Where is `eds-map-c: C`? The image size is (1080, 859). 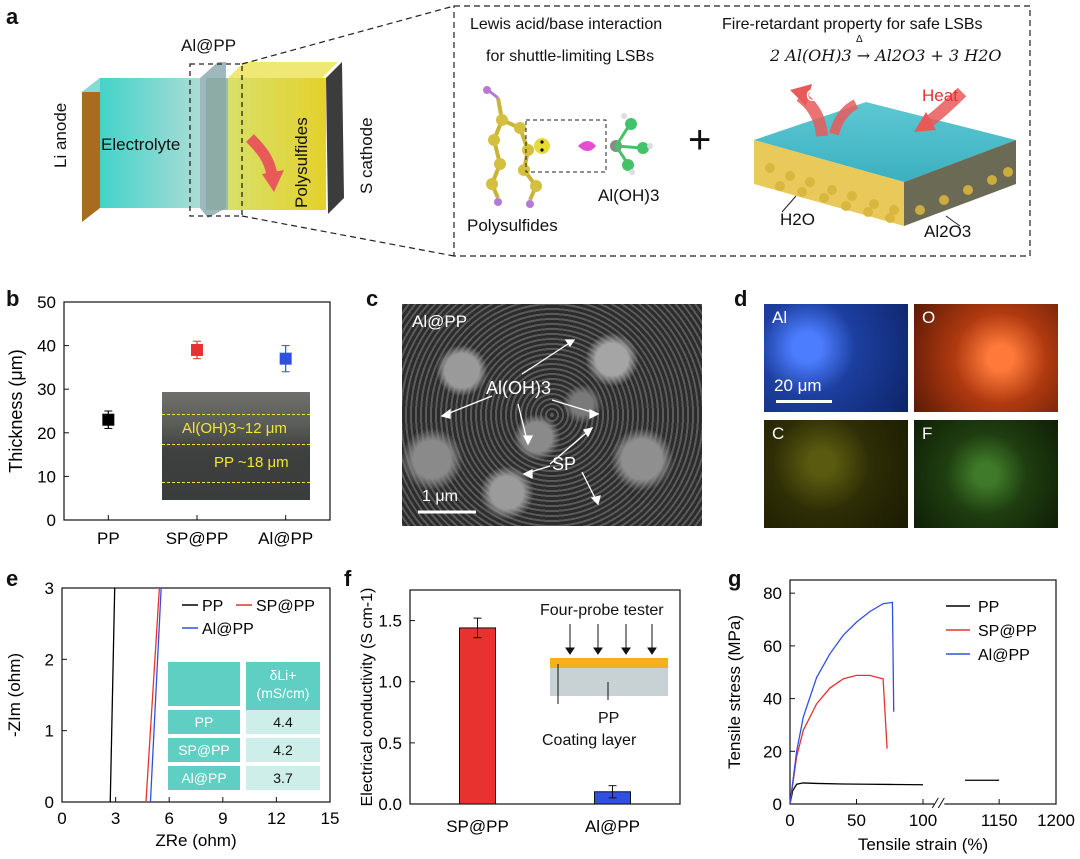 eds-map-c: C is located at coordinates (836, 474).